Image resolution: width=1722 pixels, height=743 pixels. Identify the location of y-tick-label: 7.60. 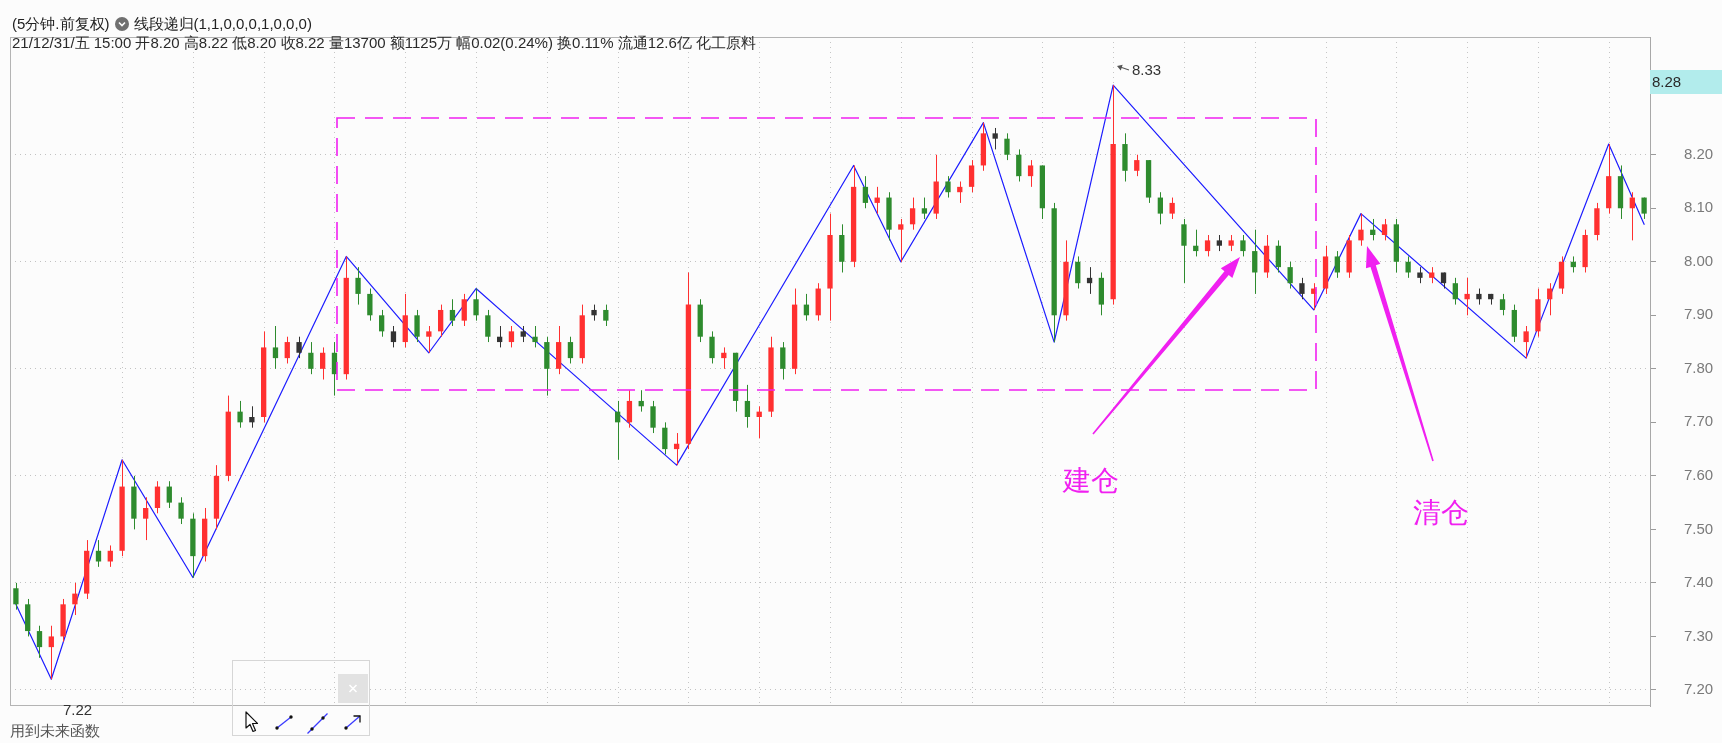
(1699, 474).